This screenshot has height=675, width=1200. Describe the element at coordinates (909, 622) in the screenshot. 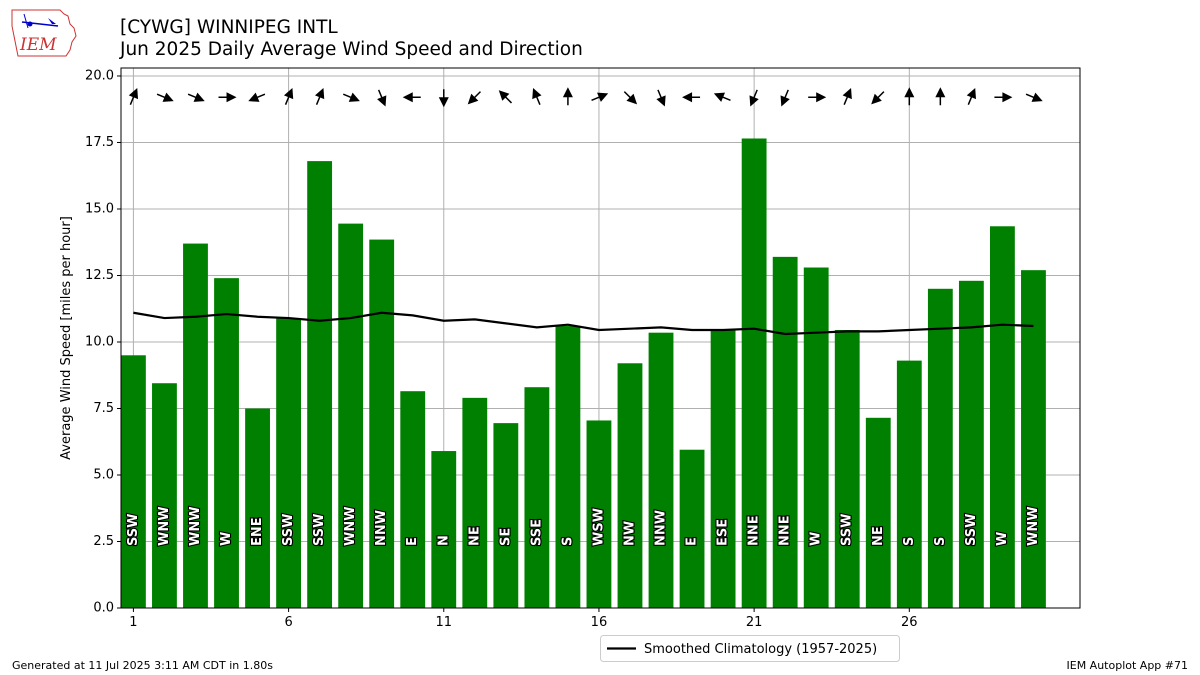

I see `x-tick-label: 26` at that location.